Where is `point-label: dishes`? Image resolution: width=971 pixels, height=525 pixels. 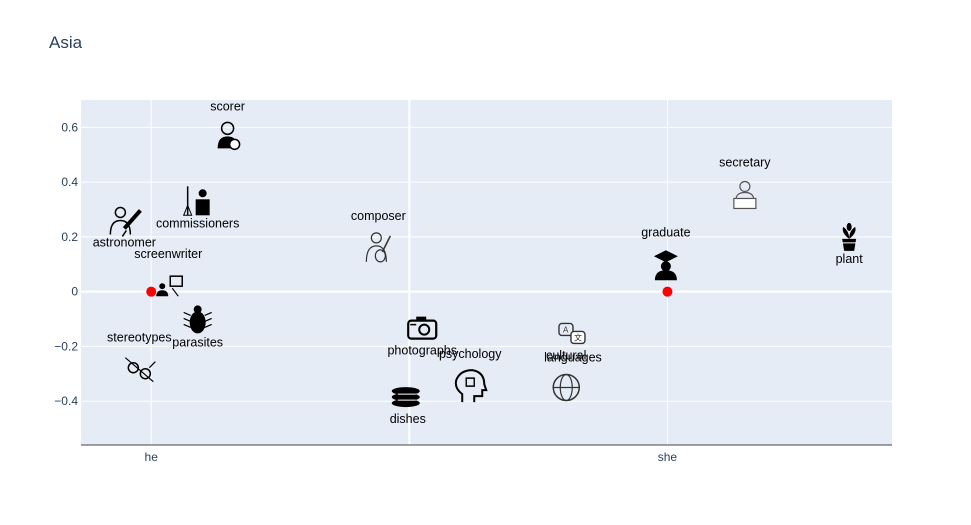 point-label: dishes is located at coordinates (408, 419).